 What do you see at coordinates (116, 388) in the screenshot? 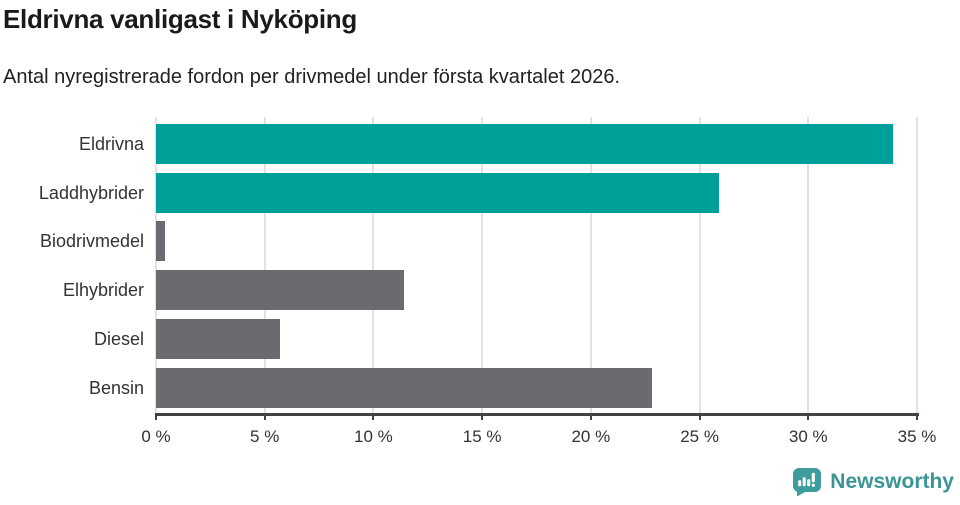
I see `category-label-bensin: Bensin` at bounding box center [116, 388].